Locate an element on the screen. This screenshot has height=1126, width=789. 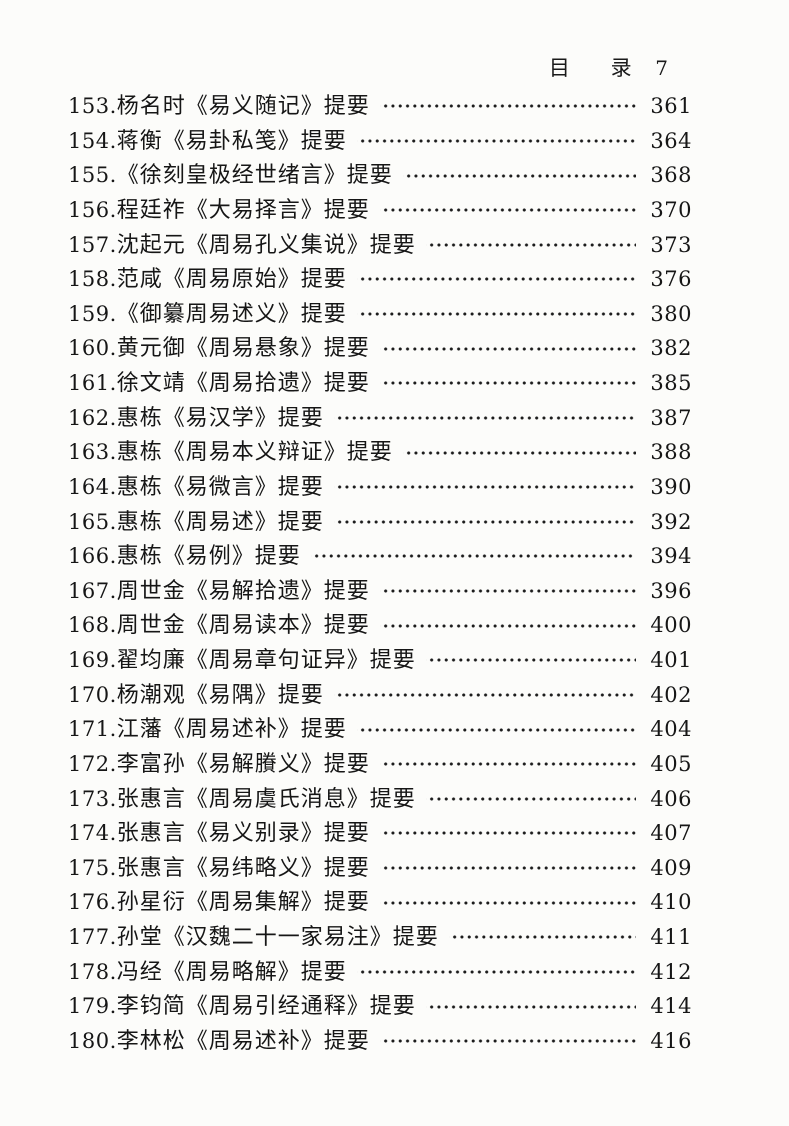
running-head: 目 录 7 is located at coordinates (608, 67).